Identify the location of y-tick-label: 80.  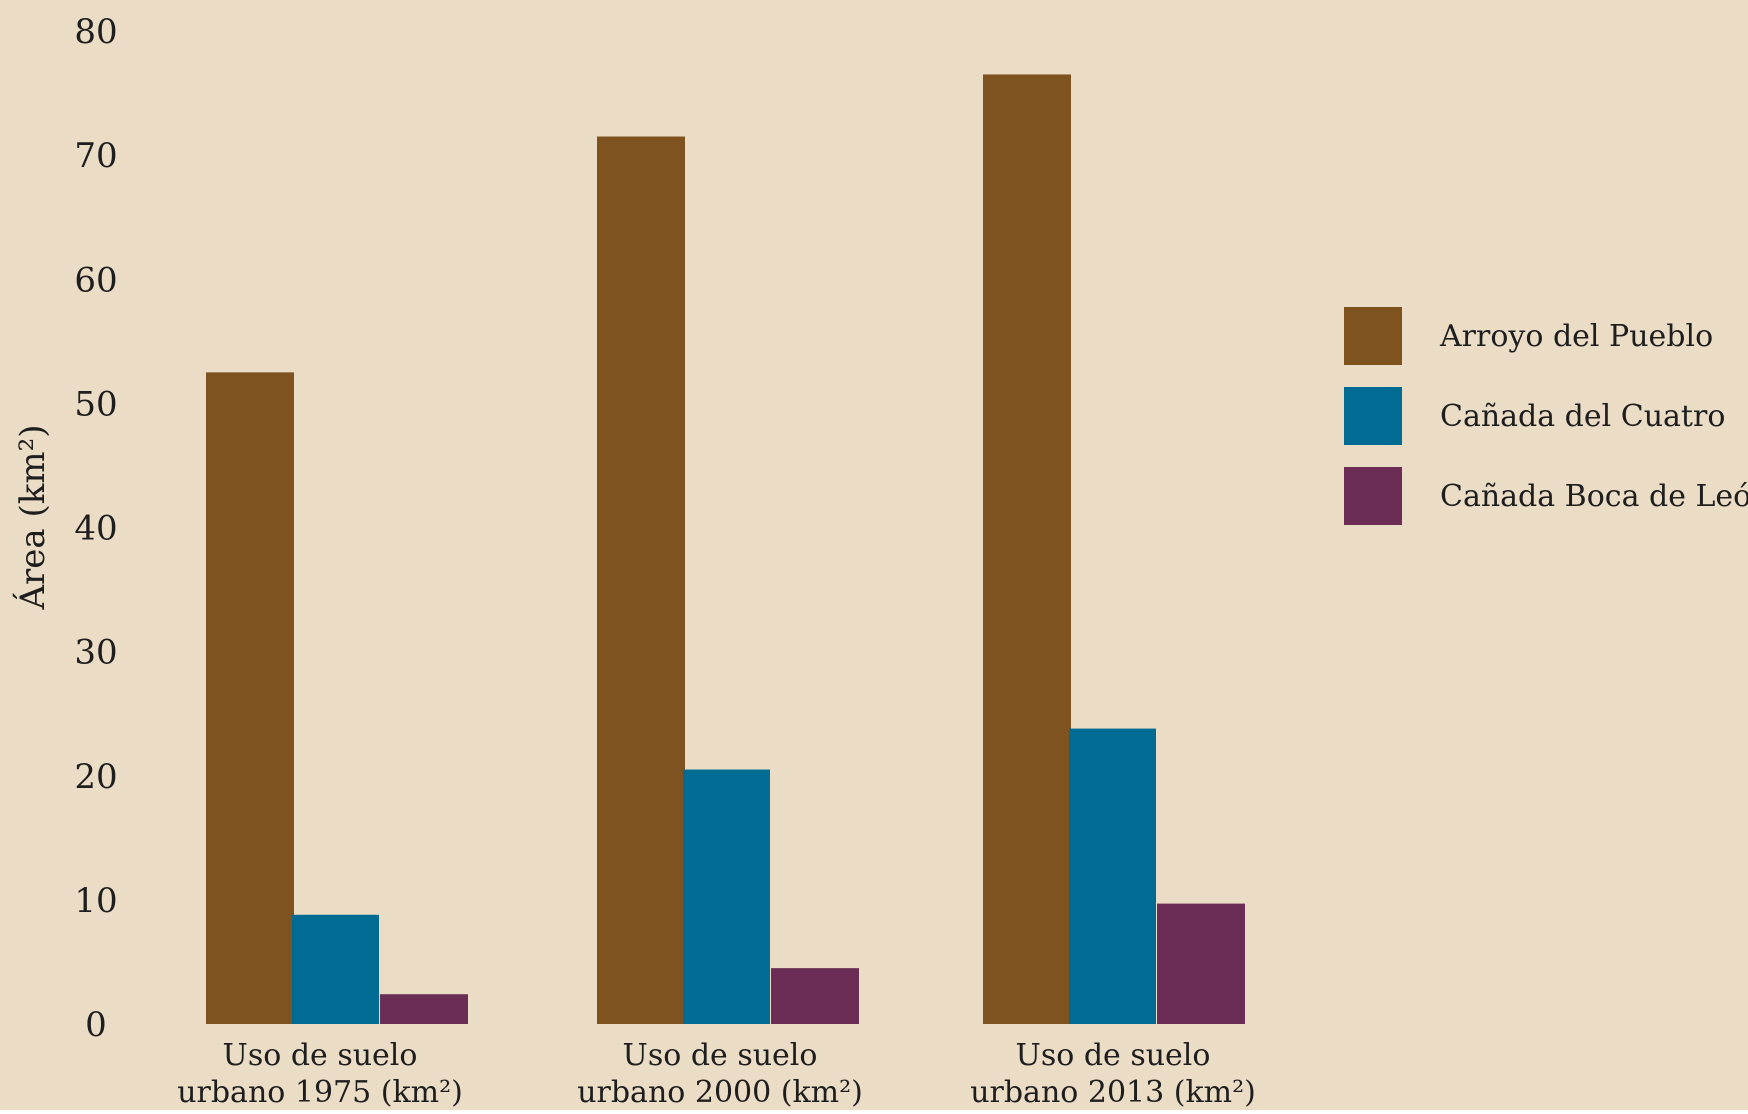
(95, 32).